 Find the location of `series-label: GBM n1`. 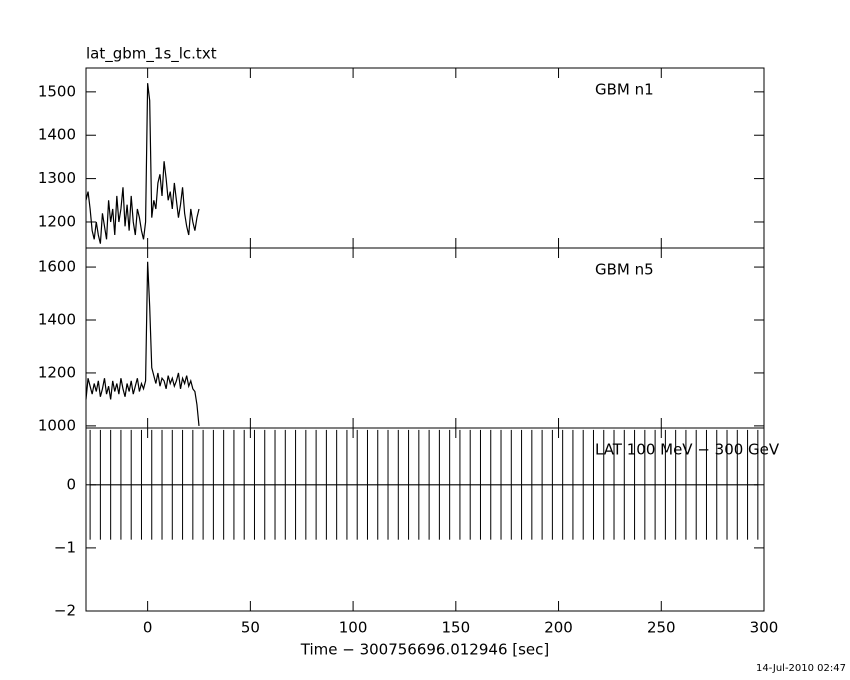

series-label: GBM n1 is located at coordinates (624, 90).